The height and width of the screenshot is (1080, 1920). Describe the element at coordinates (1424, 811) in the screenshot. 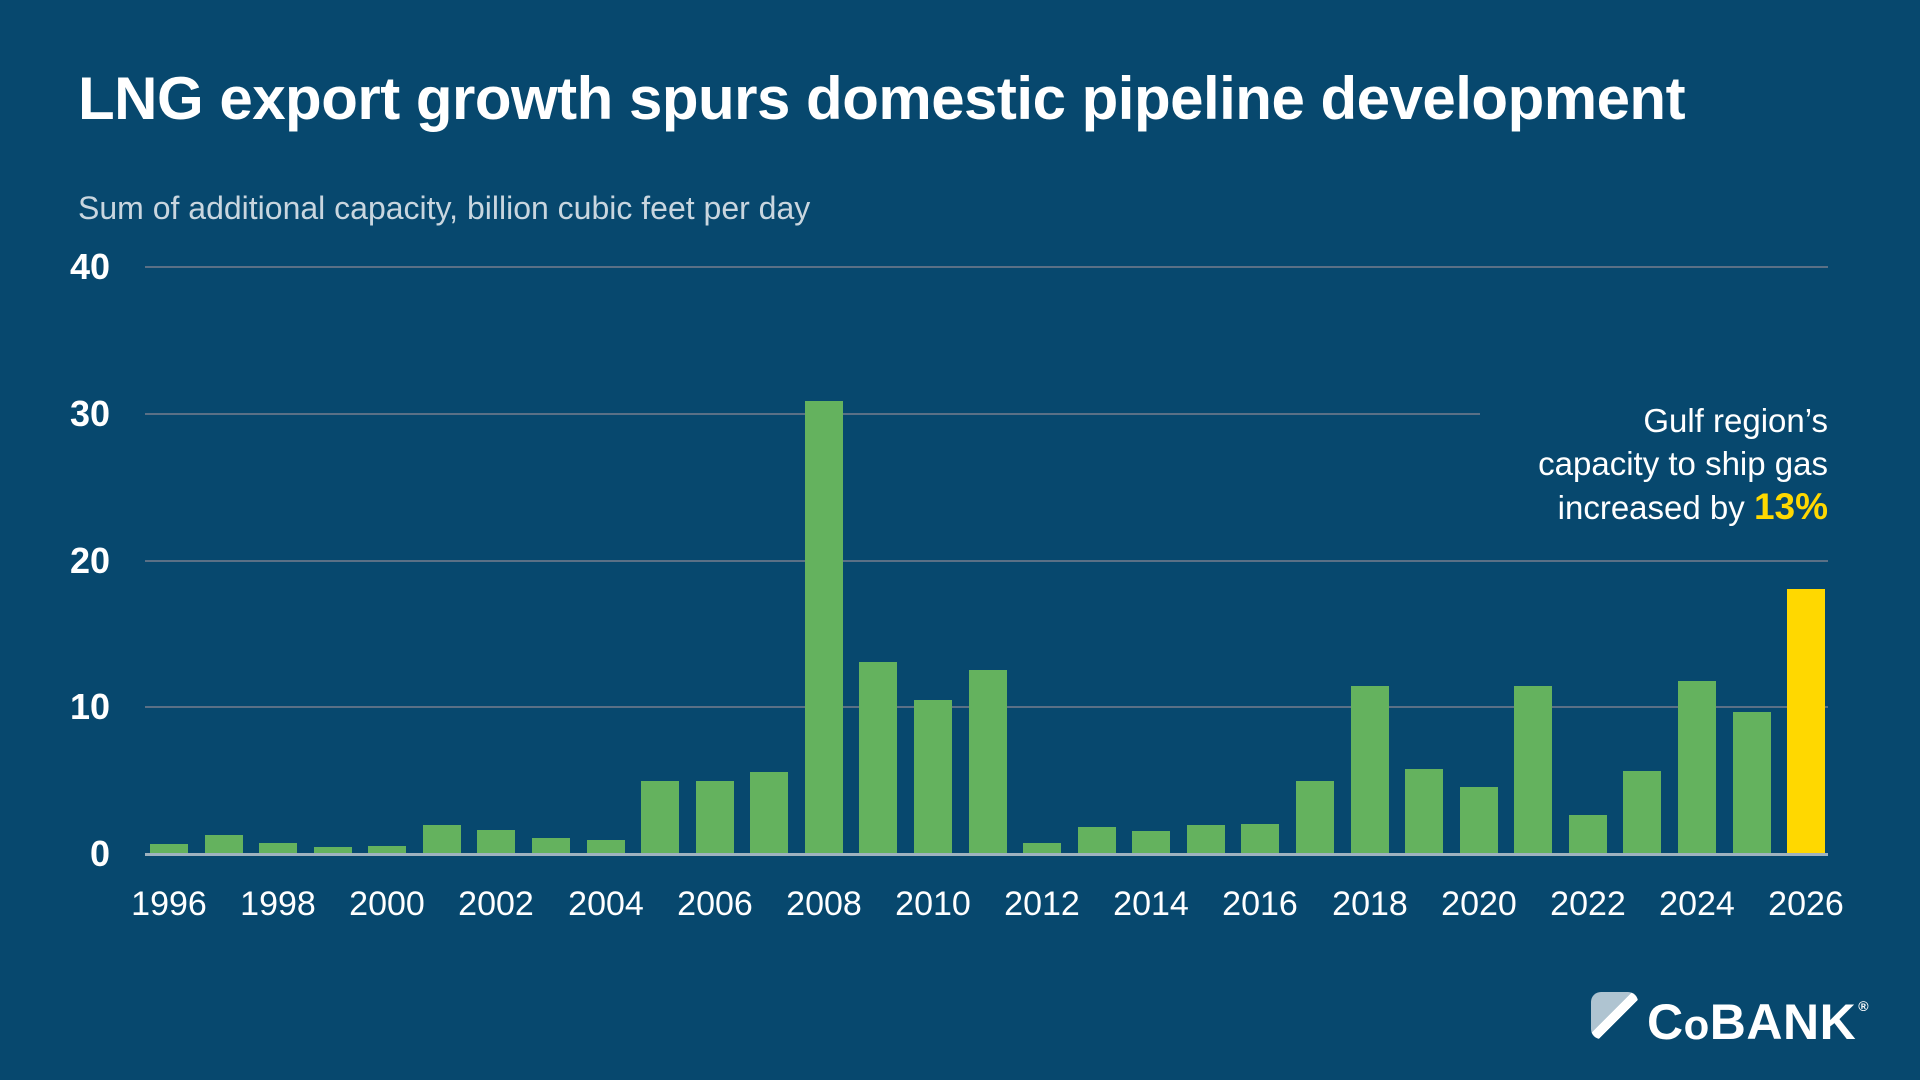

I see `bar-2019` at that location.